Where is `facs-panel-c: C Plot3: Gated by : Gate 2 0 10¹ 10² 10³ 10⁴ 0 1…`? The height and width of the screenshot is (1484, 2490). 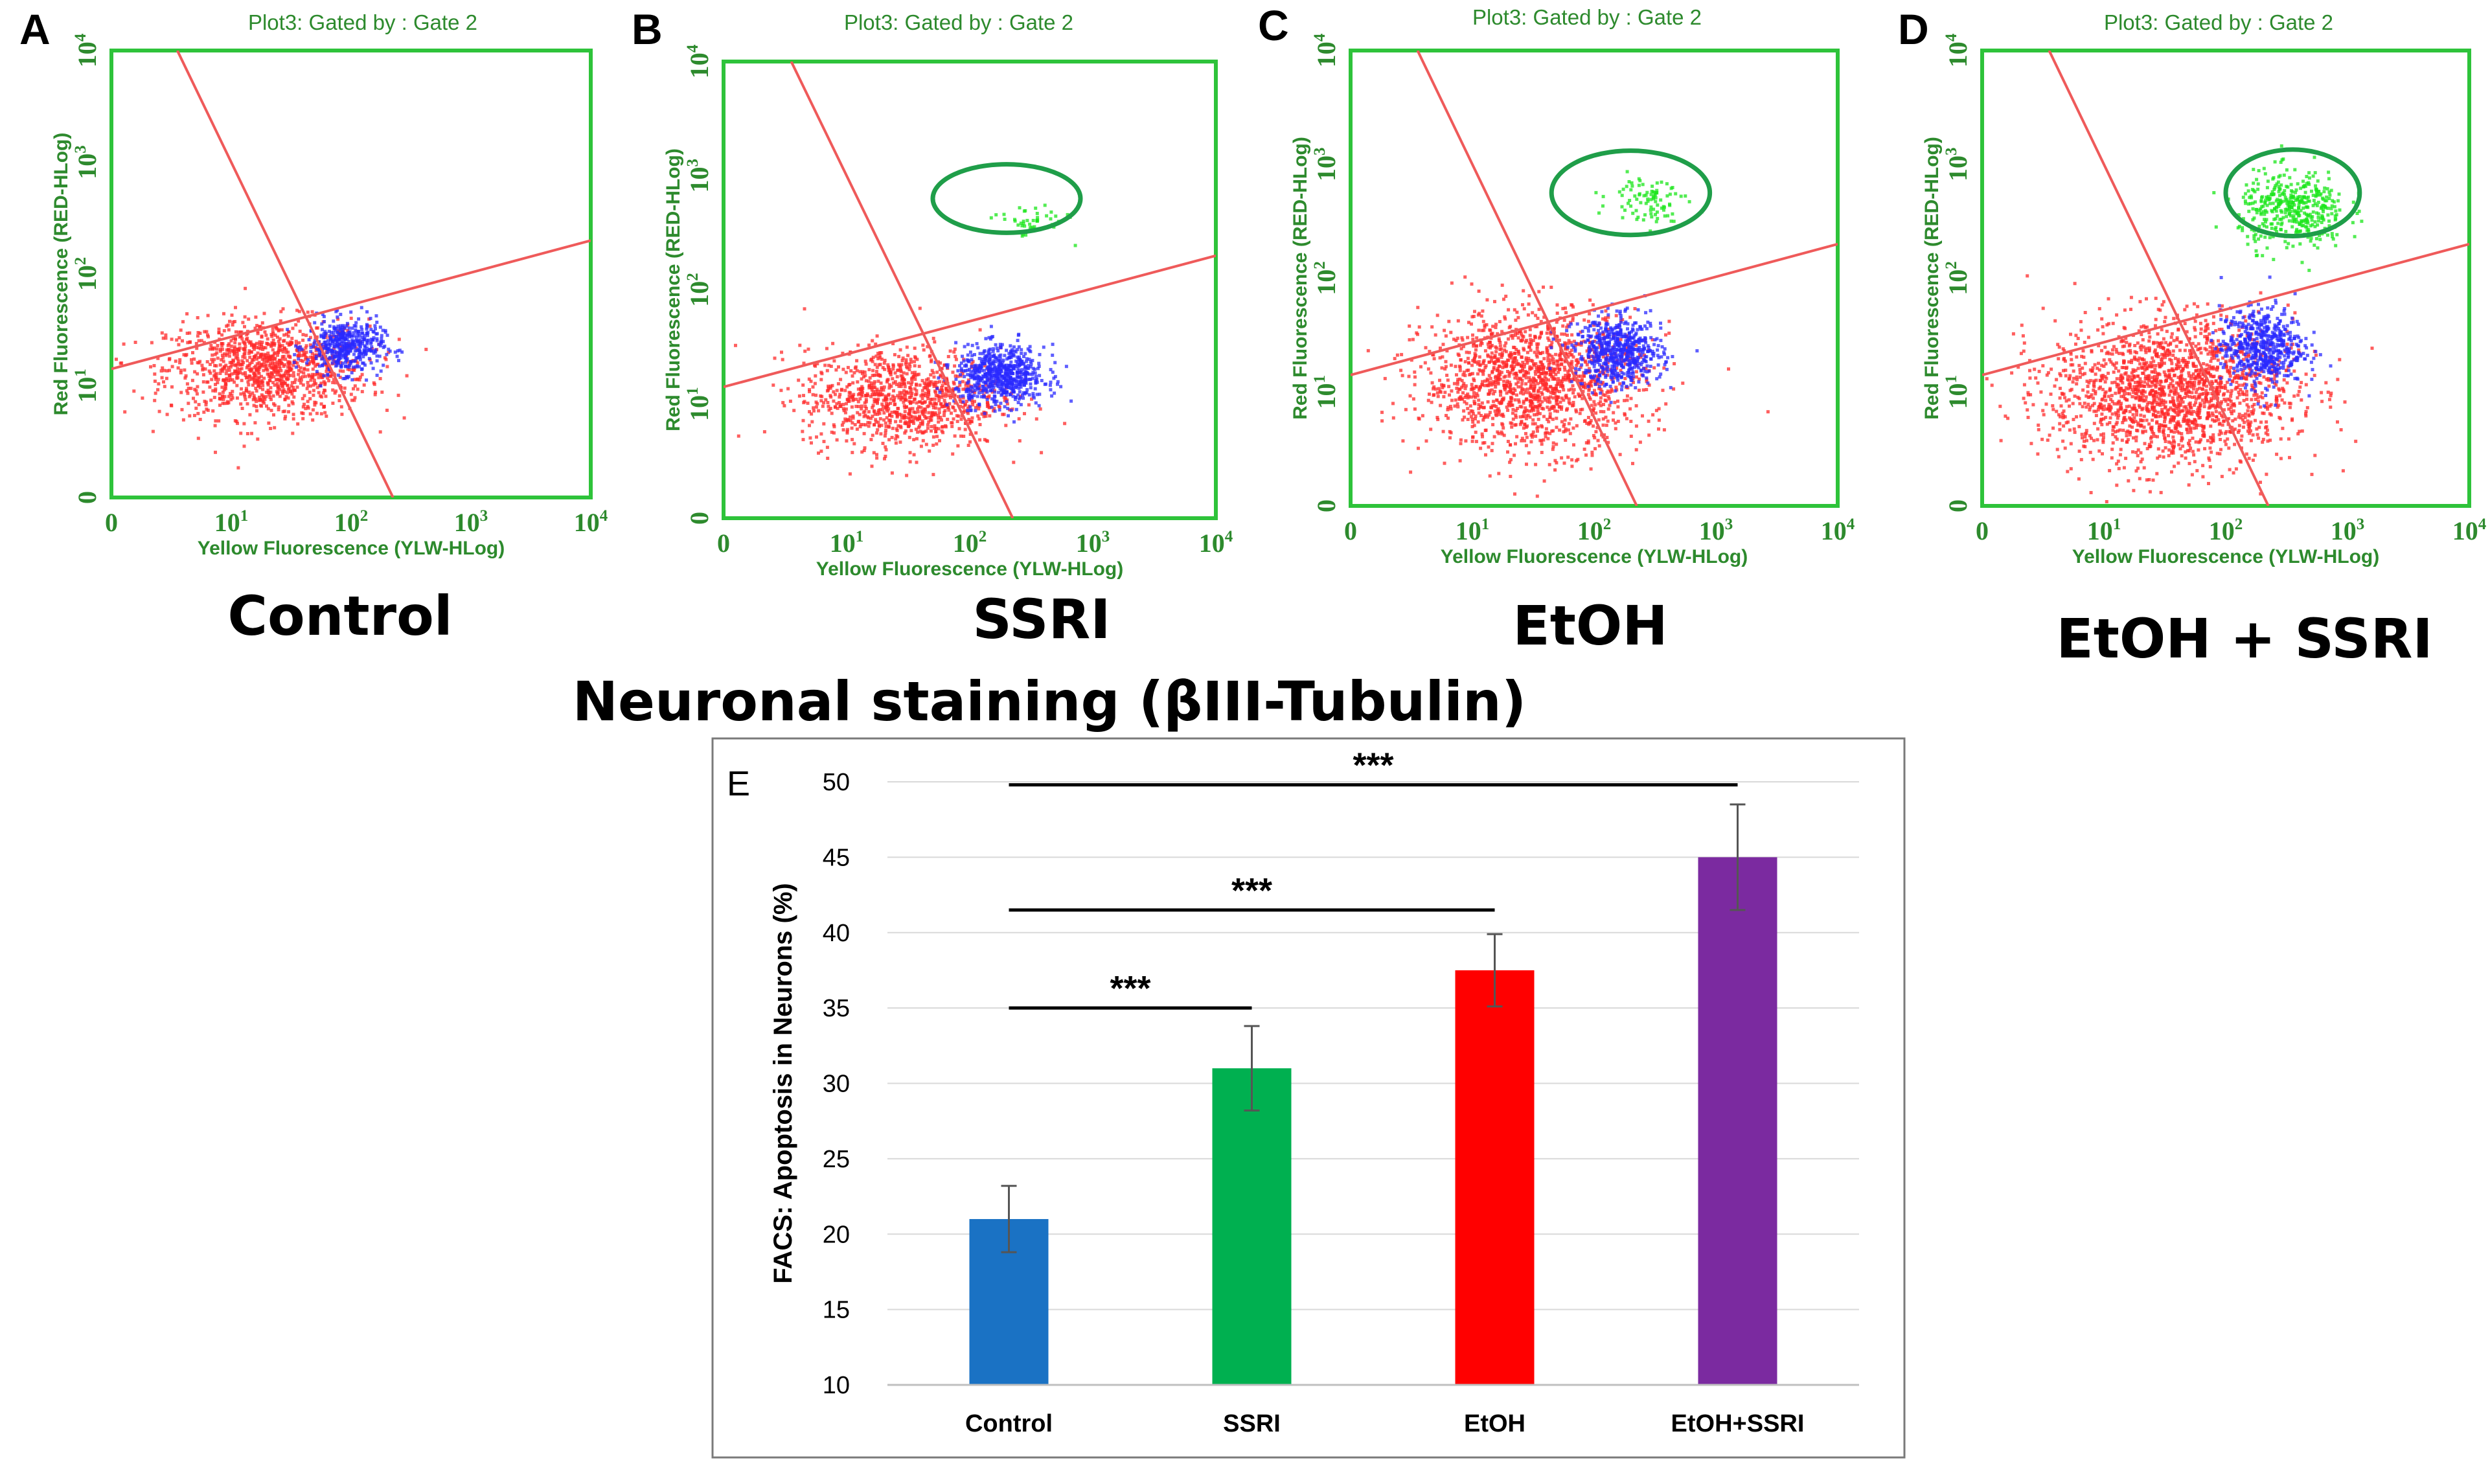 facs-panel-c: C Plot3: Gated by : Gate 2 0 10¹ 10² 10³ 10⁴ 0 1… is located at coordinates (1557, 329).